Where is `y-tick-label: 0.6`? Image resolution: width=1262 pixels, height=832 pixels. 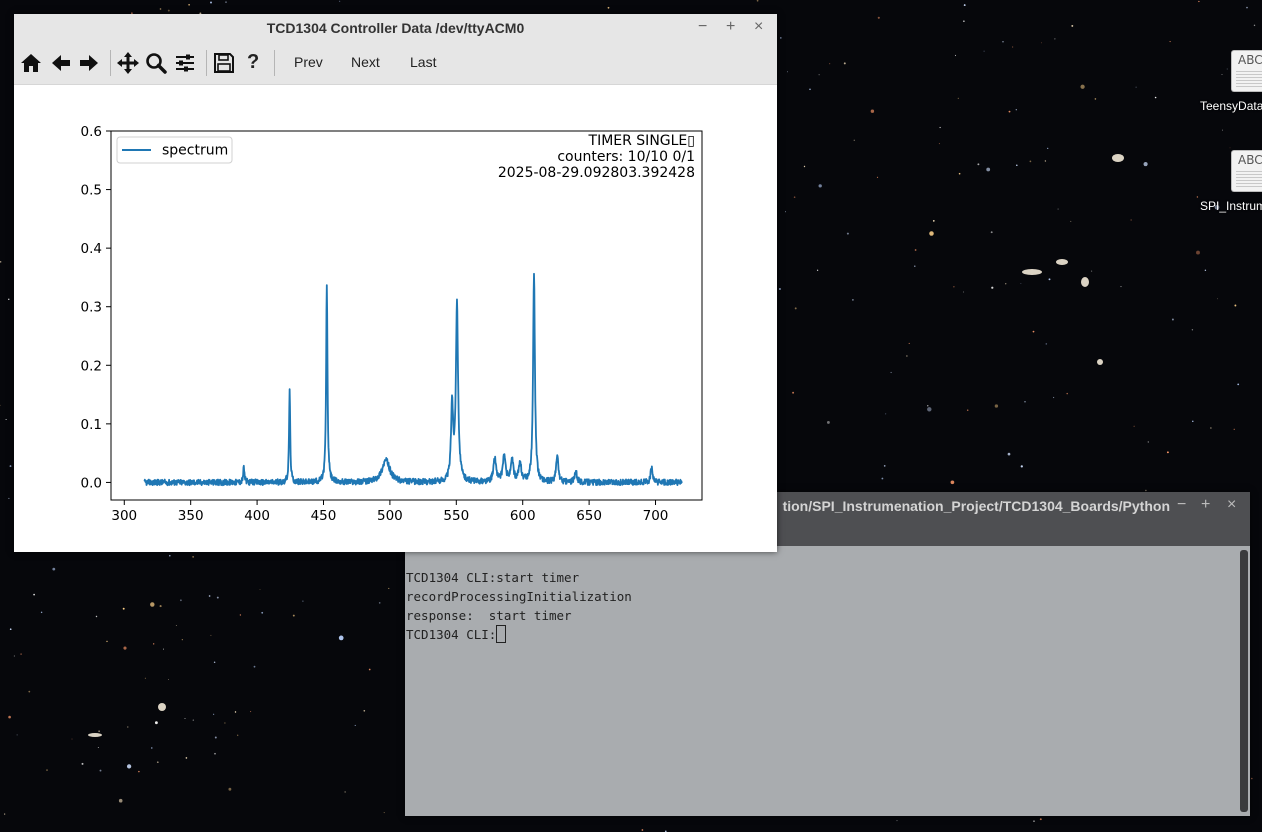
y-tick-label: 0.6 is located at coordinates (91, 132).